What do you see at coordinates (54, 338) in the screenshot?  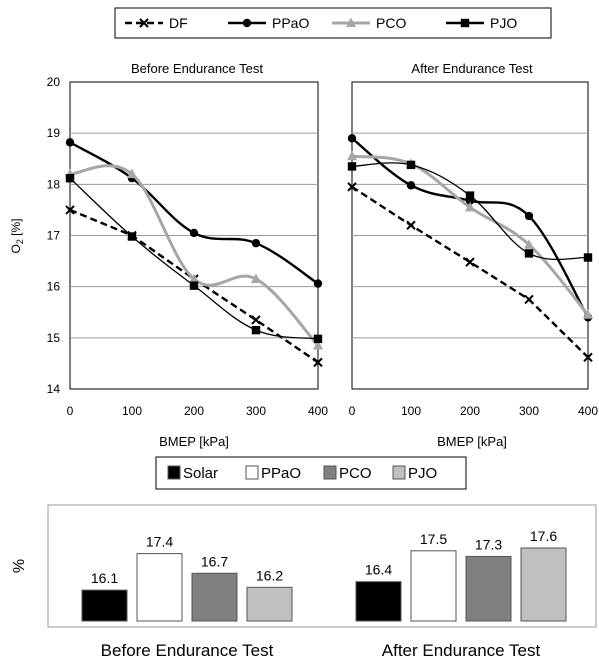 I see `y-tick-label: 15` at bounding box center [54, 338].